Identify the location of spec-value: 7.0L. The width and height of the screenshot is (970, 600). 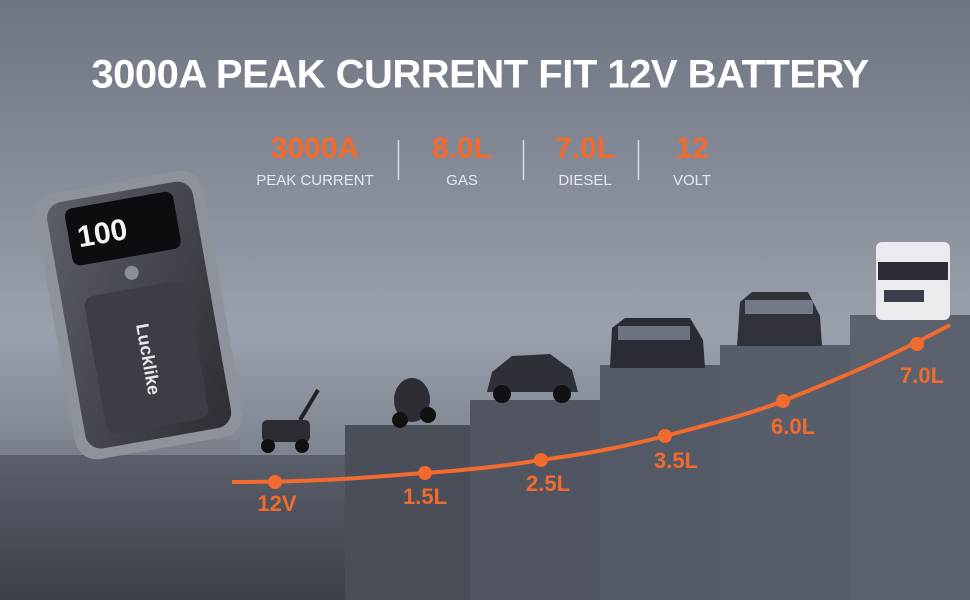
(585, 148).